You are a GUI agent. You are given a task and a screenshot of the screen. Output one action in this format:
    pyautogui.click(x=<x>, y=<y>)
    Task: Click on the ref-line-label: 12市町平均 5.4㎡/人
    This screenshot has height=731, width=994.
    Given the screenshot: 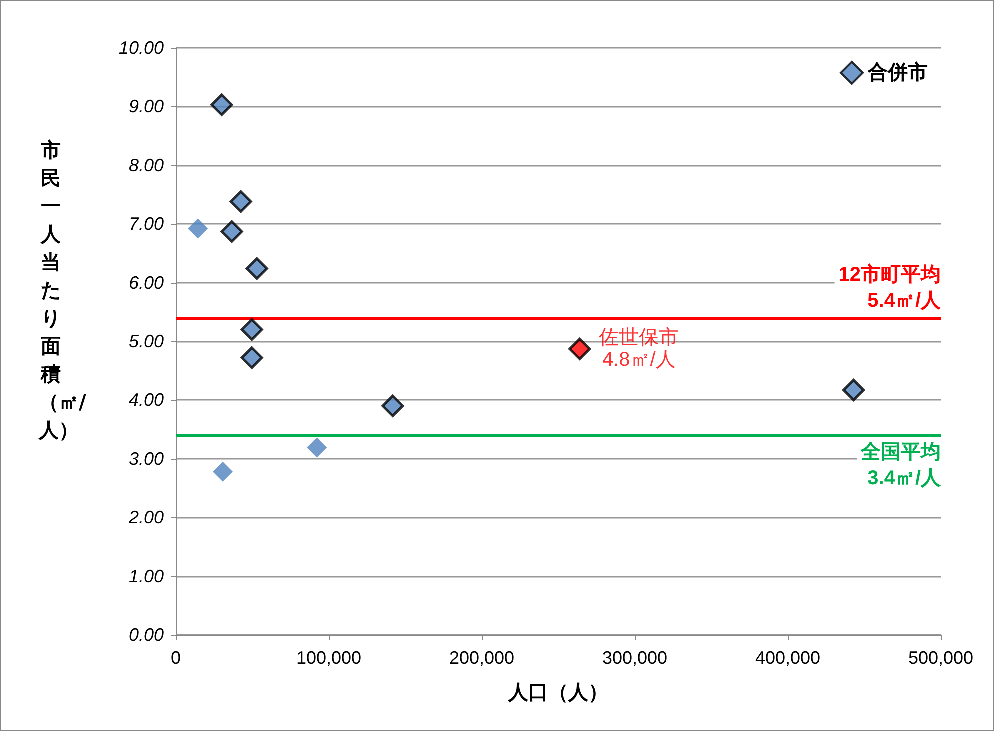 What is the action you would take?
    pyautogui.click(x=890, y=287)
    